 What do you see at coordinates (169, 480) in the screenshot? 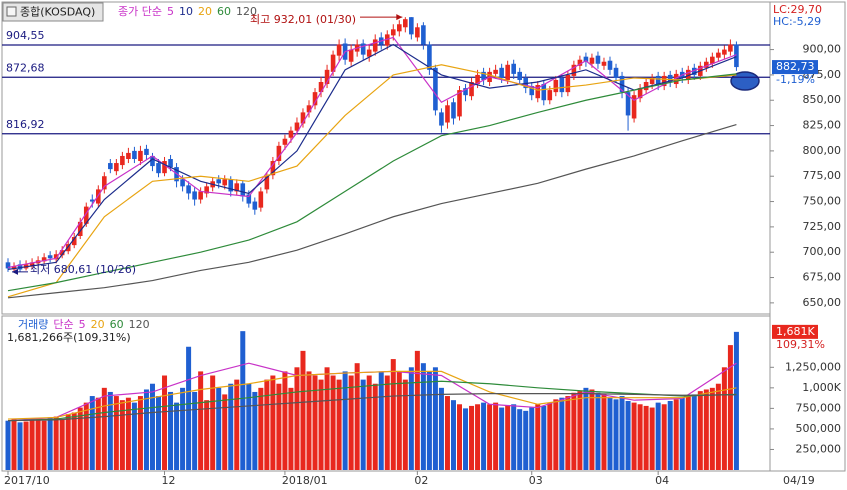
I see `x-tick-label: 12` at bounding box center [169, 480].